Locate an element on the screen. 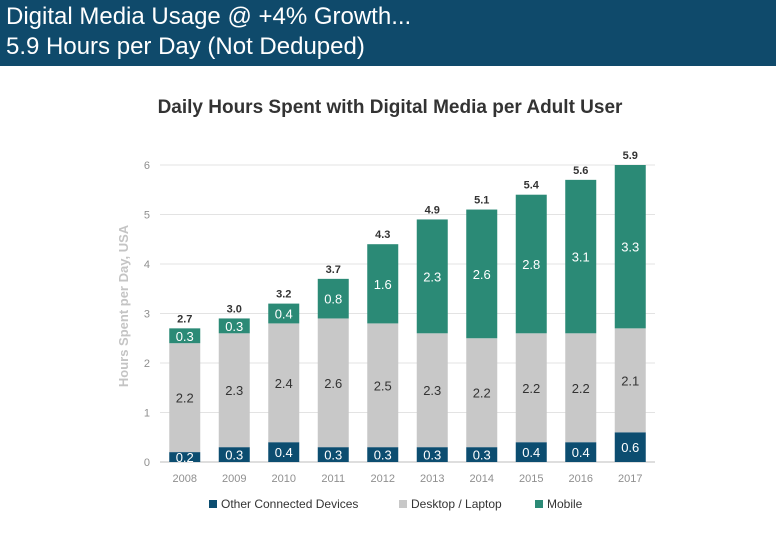 This screenshot has height=539, width=776. bar-total-label: 2.7 is located at coordinates (184, 319).